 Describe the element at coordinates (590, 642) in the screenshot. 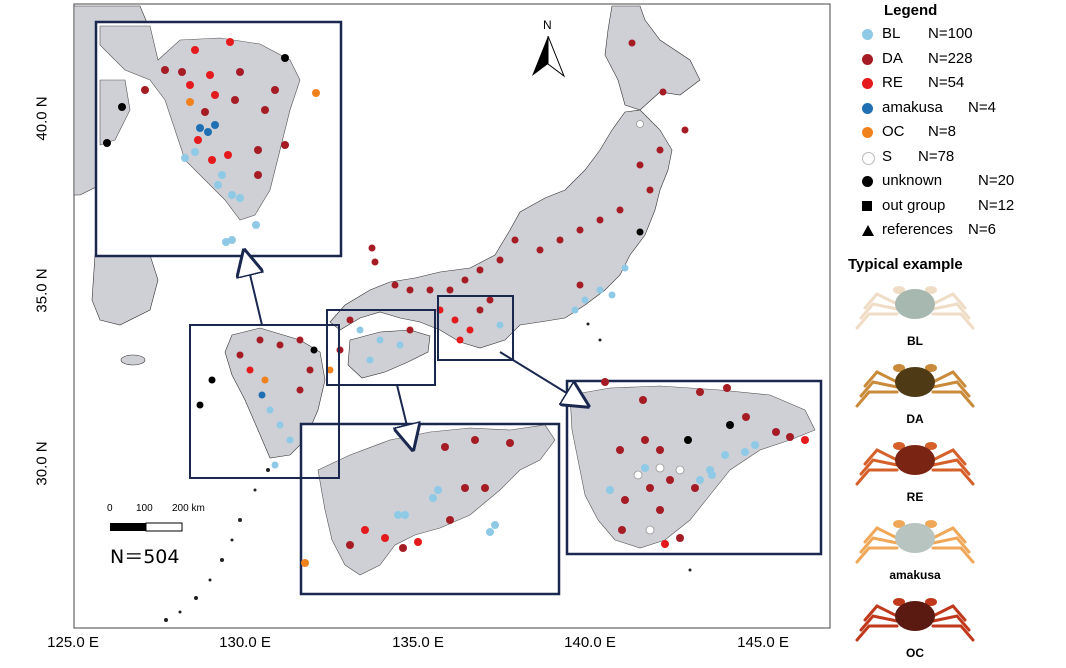

I see `x-axis-label-140: 140.0 E` at that location.